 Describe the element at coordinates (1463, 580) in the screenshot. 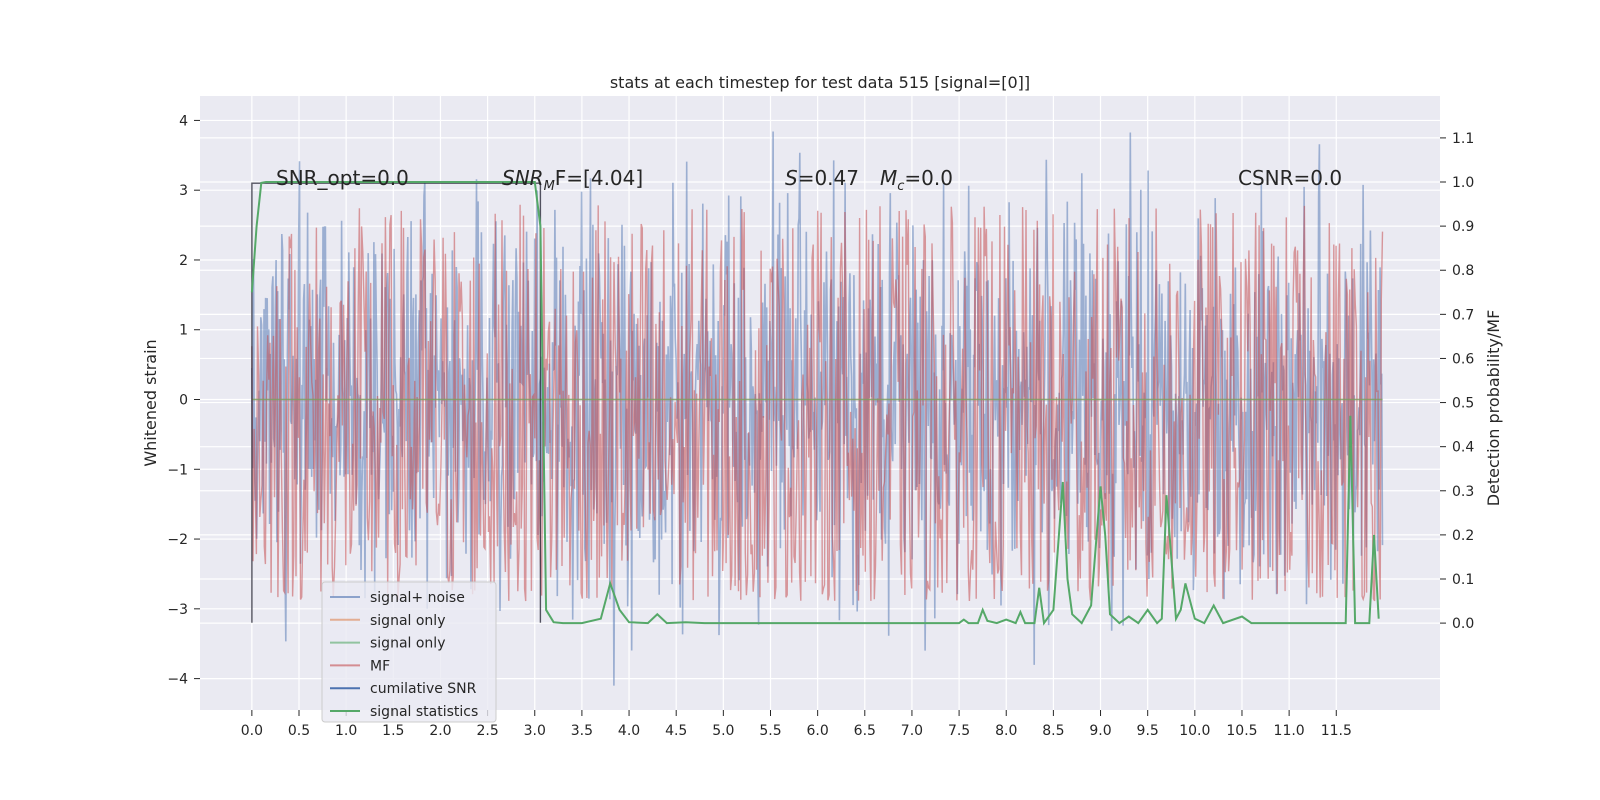

I see `y2-tick-label: 0.1` at that location.